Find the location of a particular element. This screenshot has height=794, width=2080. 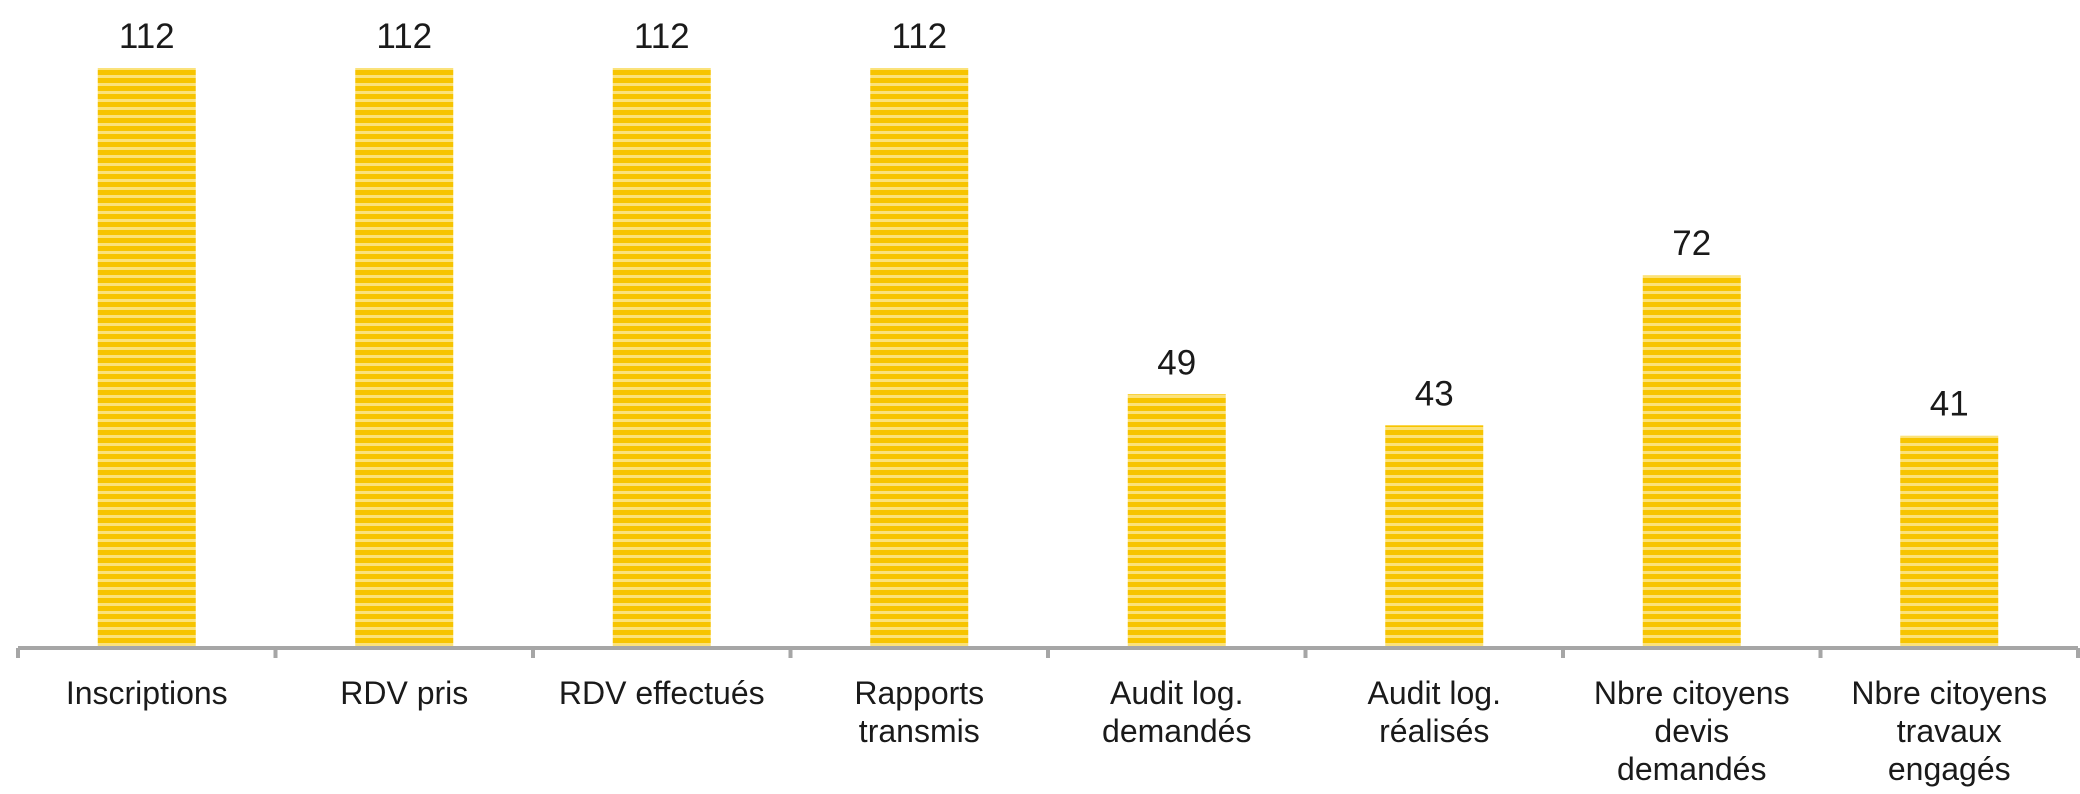

category-label-0: Inscriptions is located at coordinates (147, 693).